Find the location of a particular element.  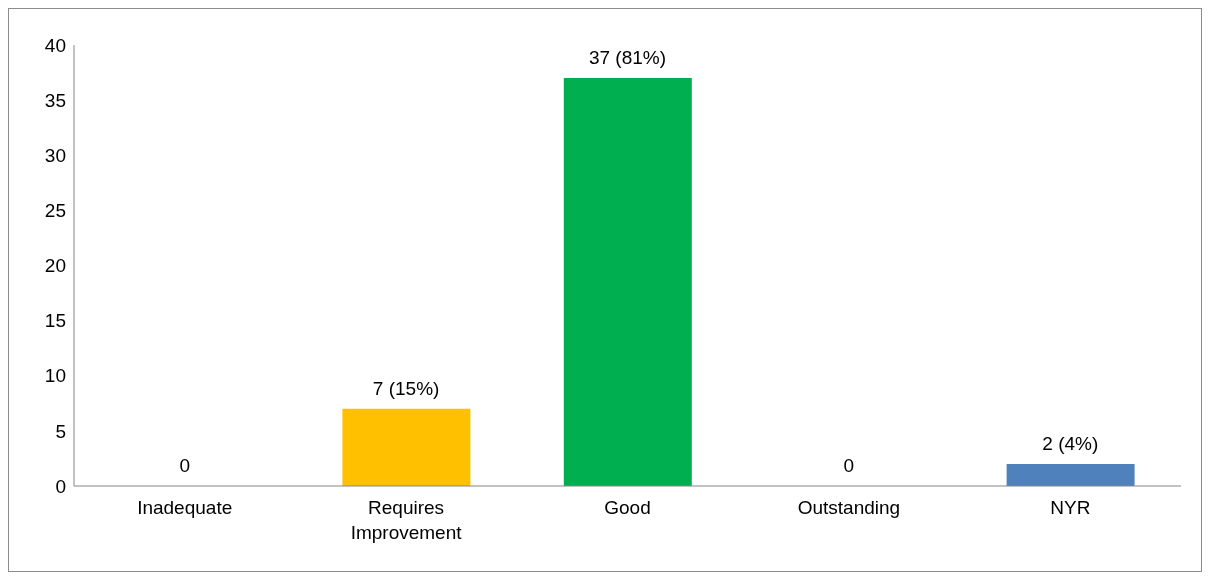

y-tick-label: 0 is located at coordinates (60, 486).